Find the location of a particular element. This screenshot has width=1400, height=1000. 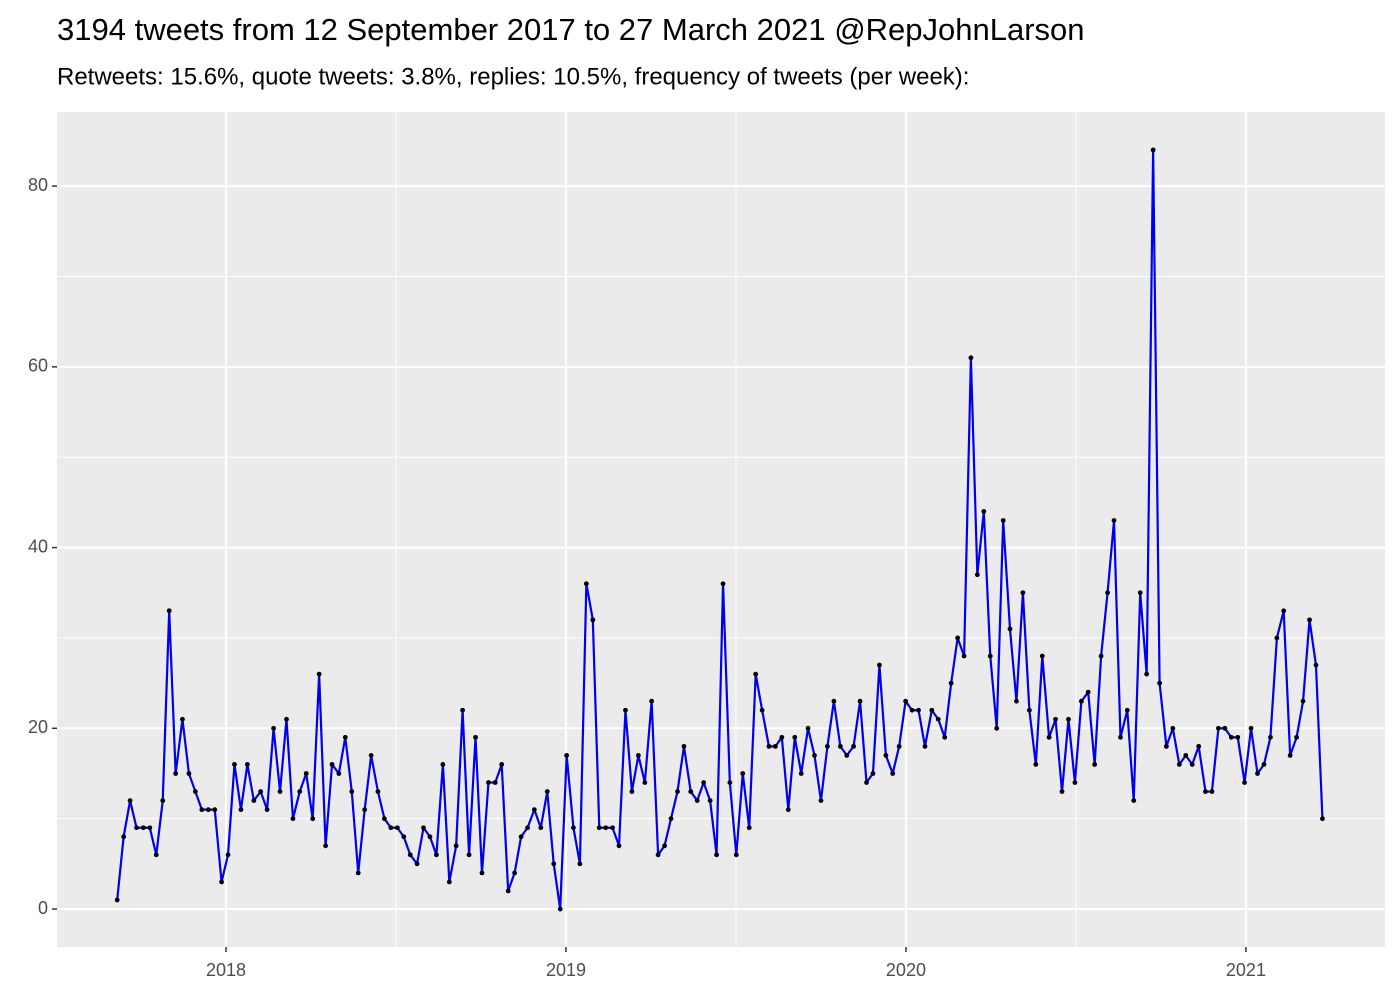

x-tick-label: 2018 is located at coordinates (226, 970).